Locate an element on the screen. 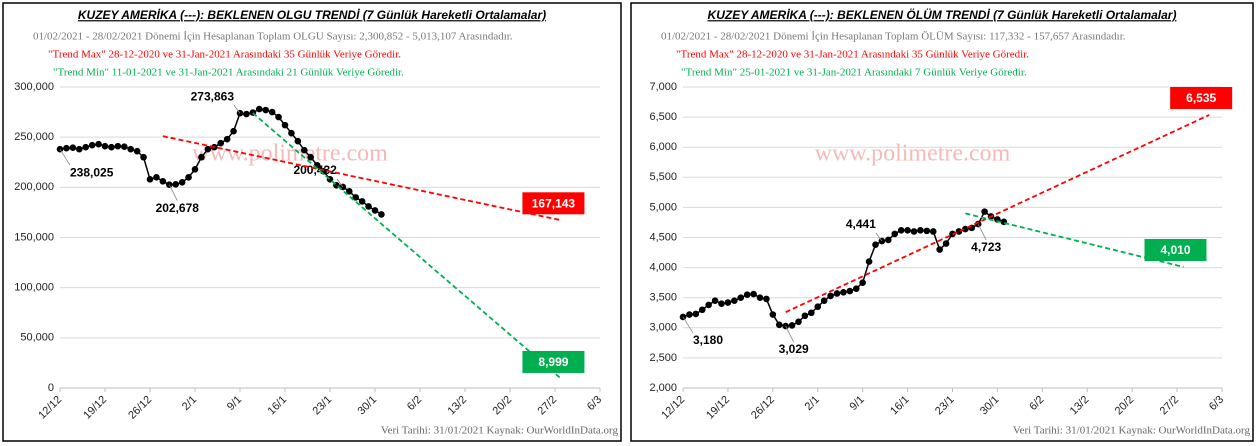 This screenshot has width=1256, height=446. y-tick-label: 2,000 is located at coordinates (663, 388).